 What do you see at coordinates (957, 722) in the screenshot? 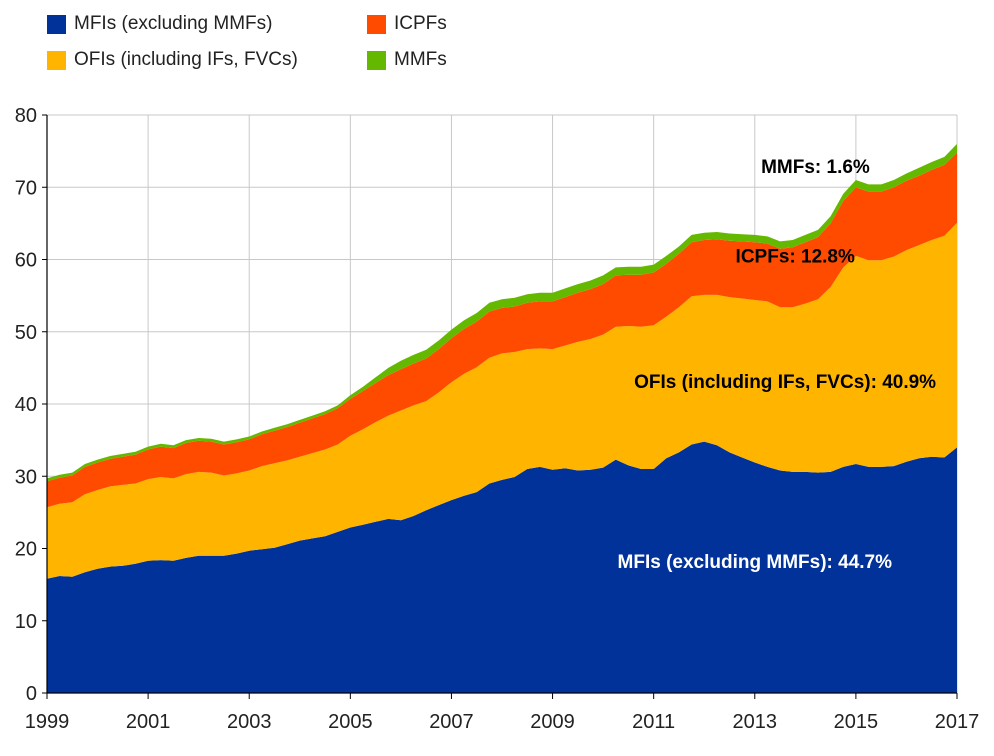
I see `x-tick-label: 2017` at bounding box center [957, 722].